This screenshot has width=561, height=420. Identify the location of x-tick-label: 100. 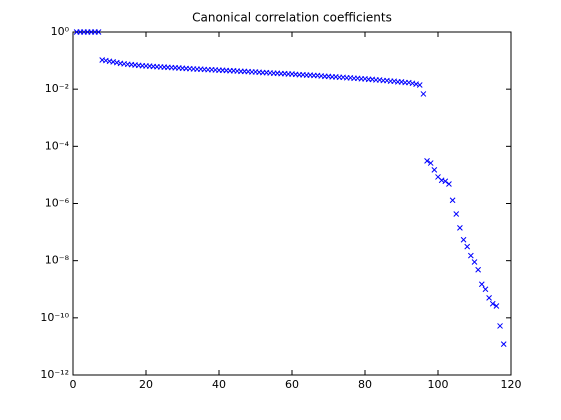
(438, 384).